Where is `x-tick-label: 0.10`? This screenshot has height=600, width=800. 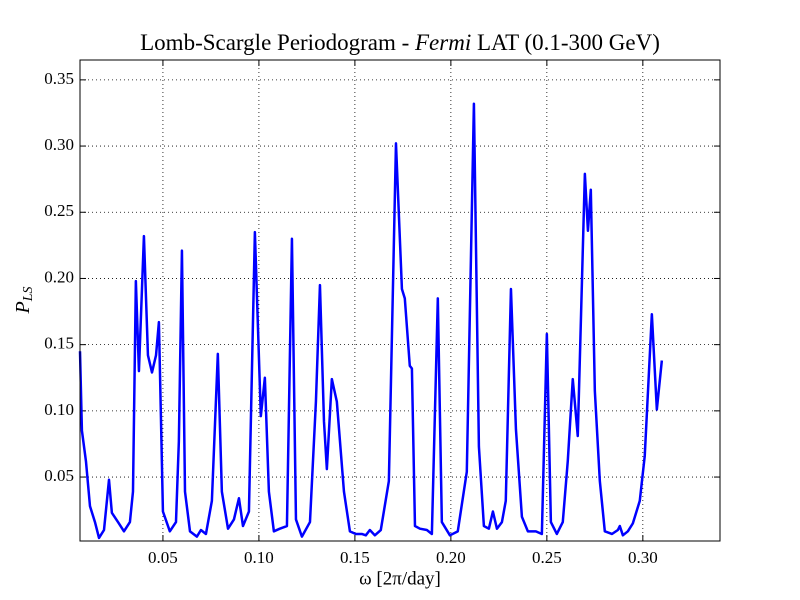 x-tick-label: 0.10 is located at coordinates (259, 557).